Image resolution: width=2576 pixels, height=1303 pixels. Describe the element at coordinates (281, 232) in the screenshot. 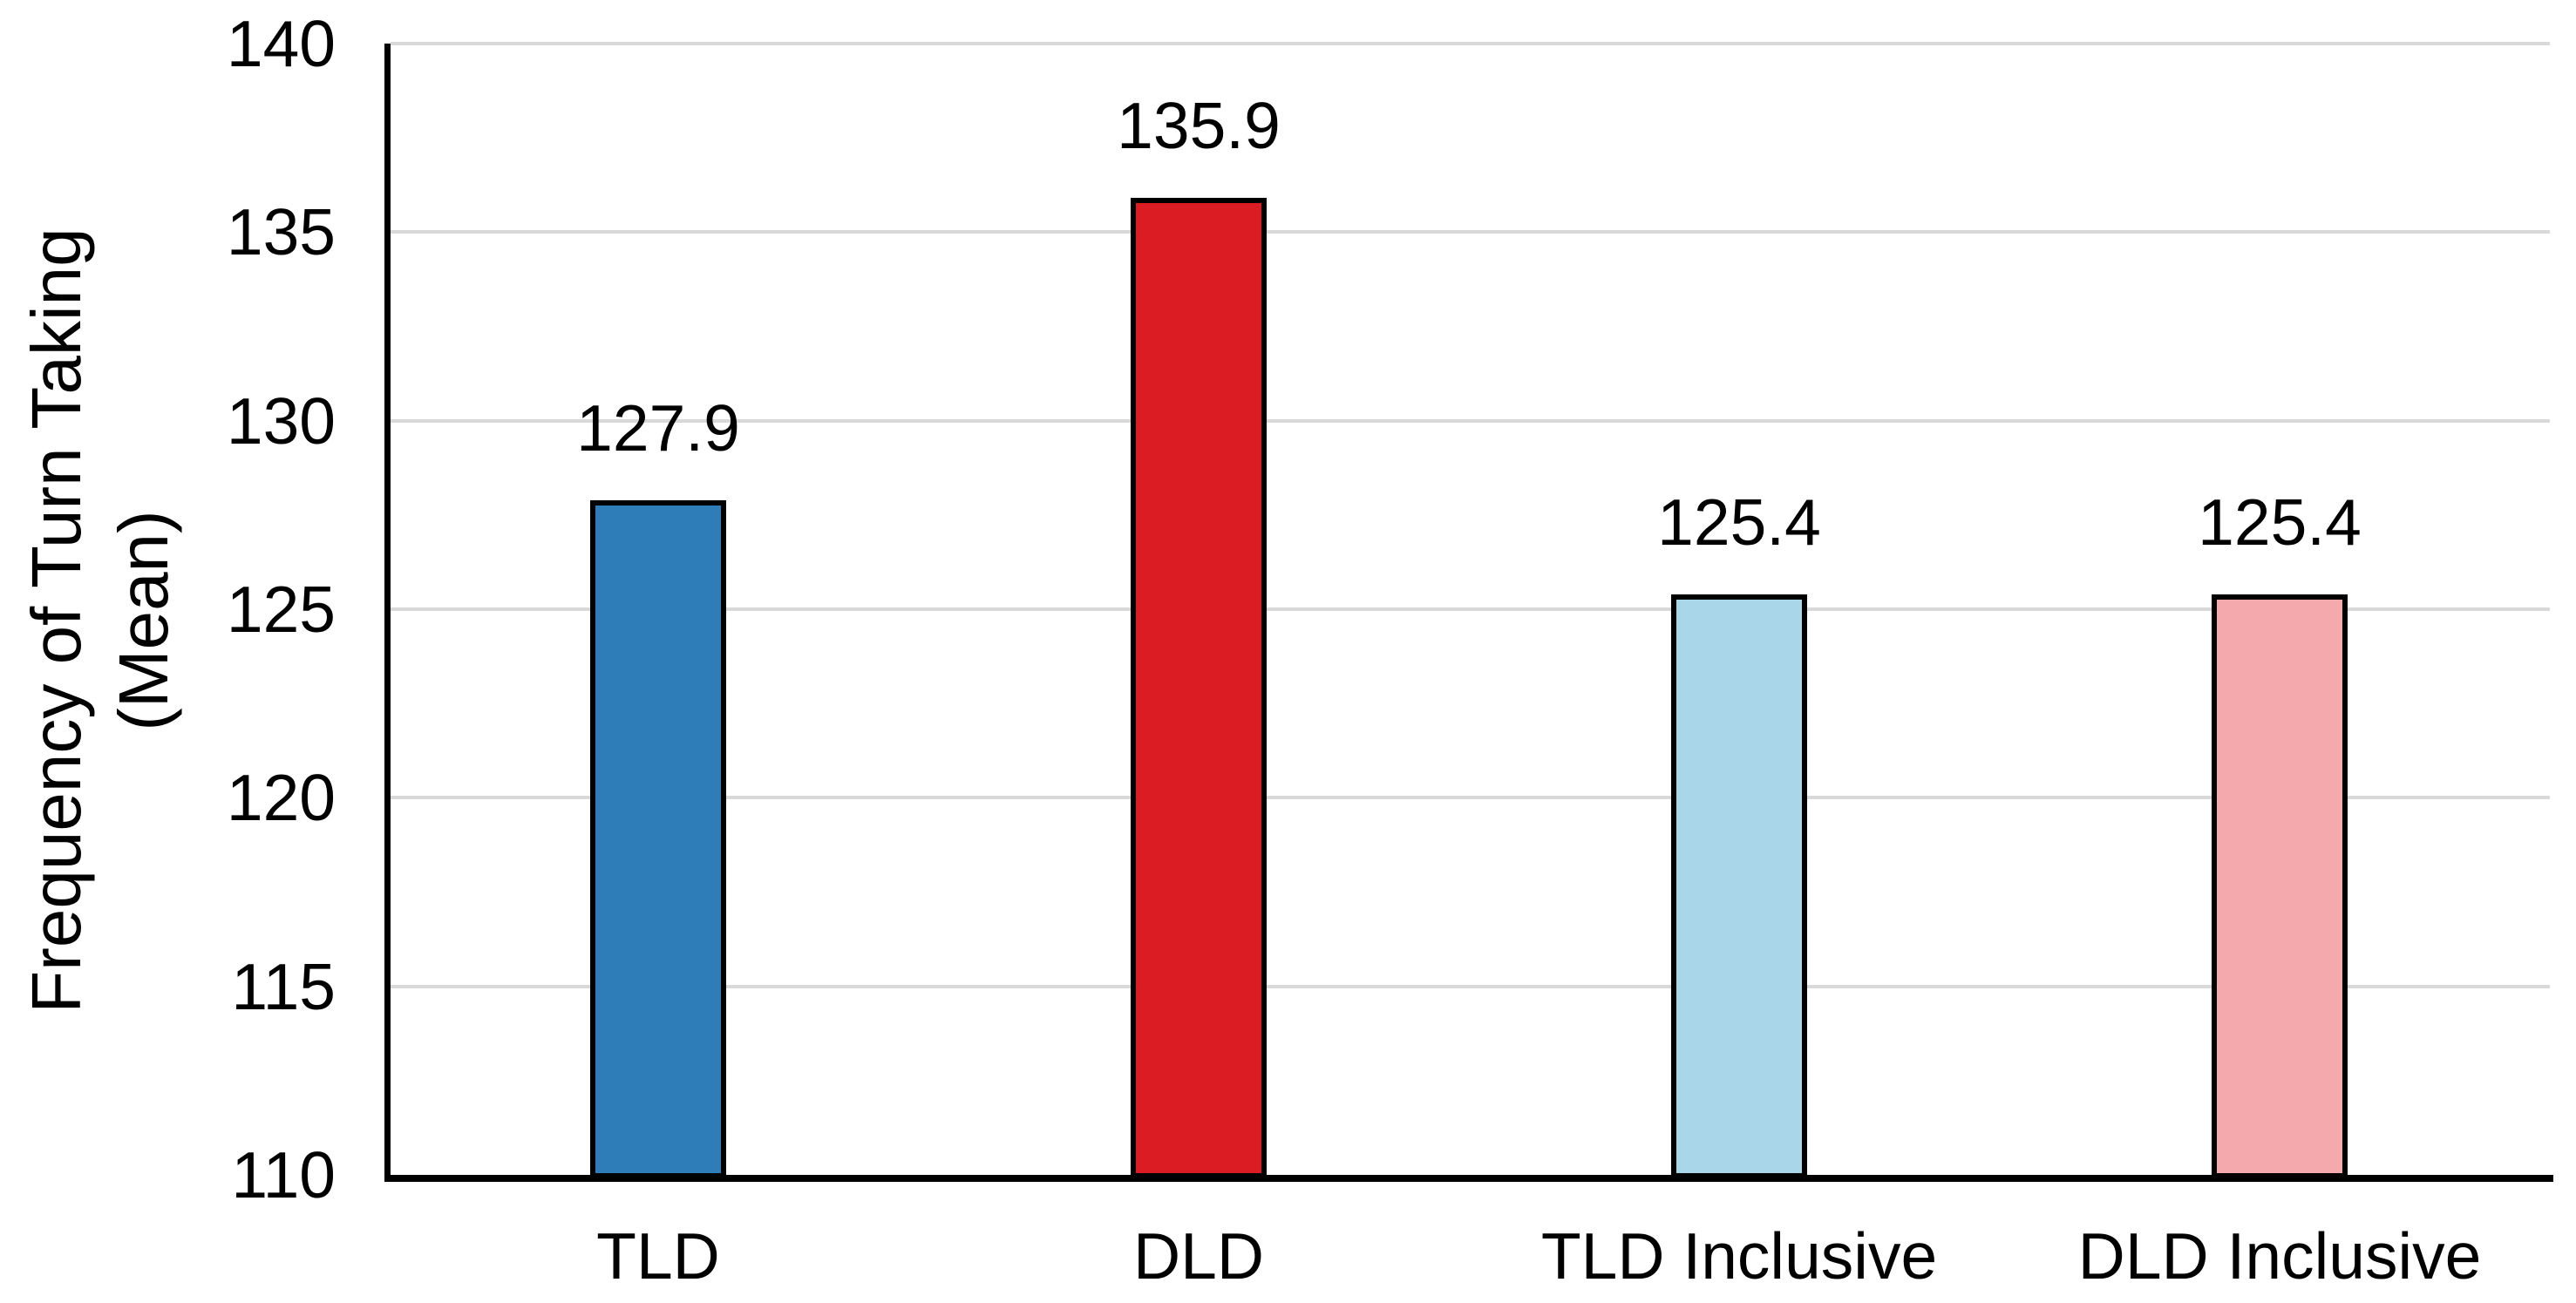

I see `y-tick-label-135: 135` at that location.